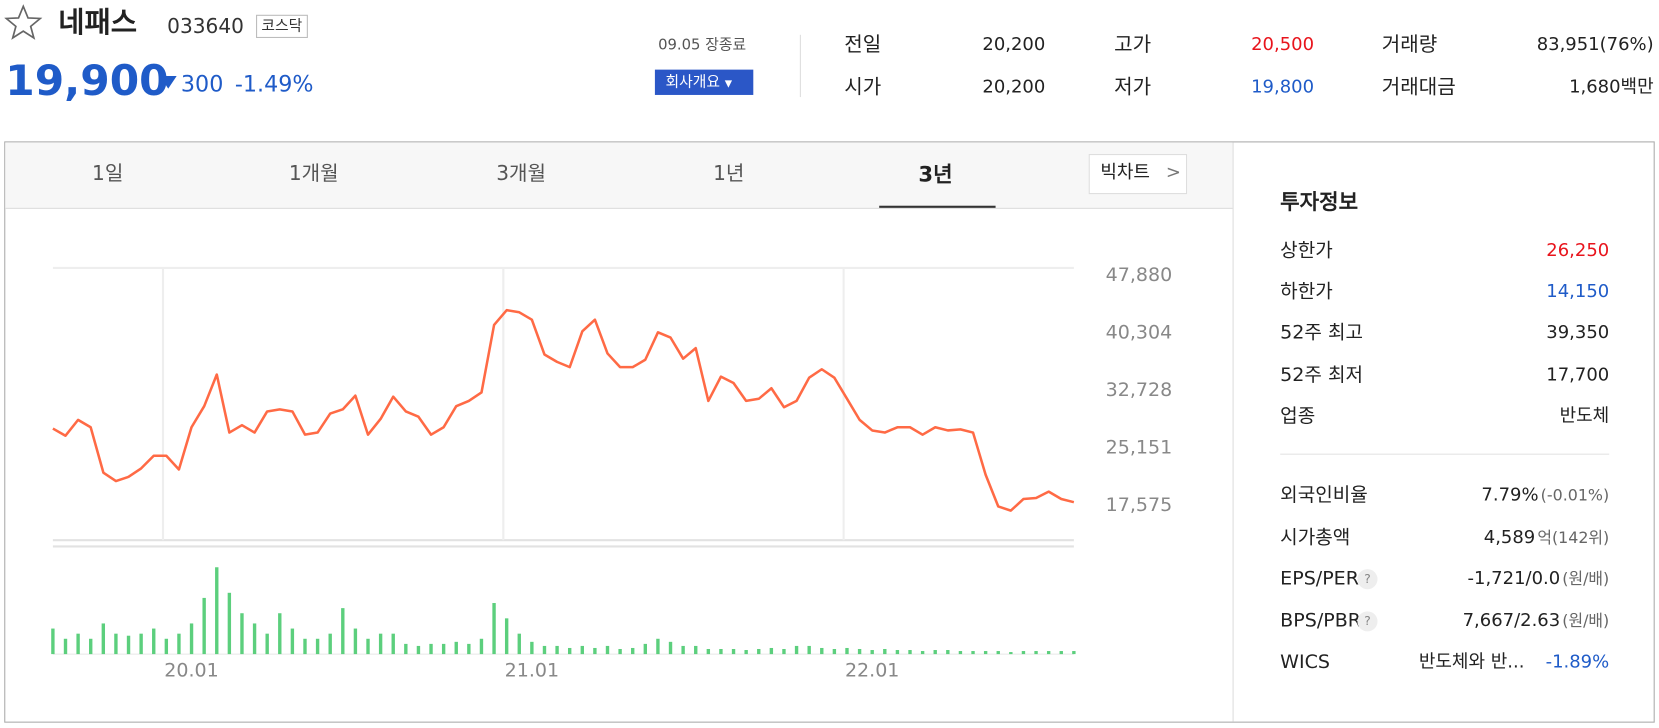 This screenshot has width=1659, height=728. Describe the element at coordinates (1306, 250) in the screenshot. I see `info-label: 상한가` at that location.